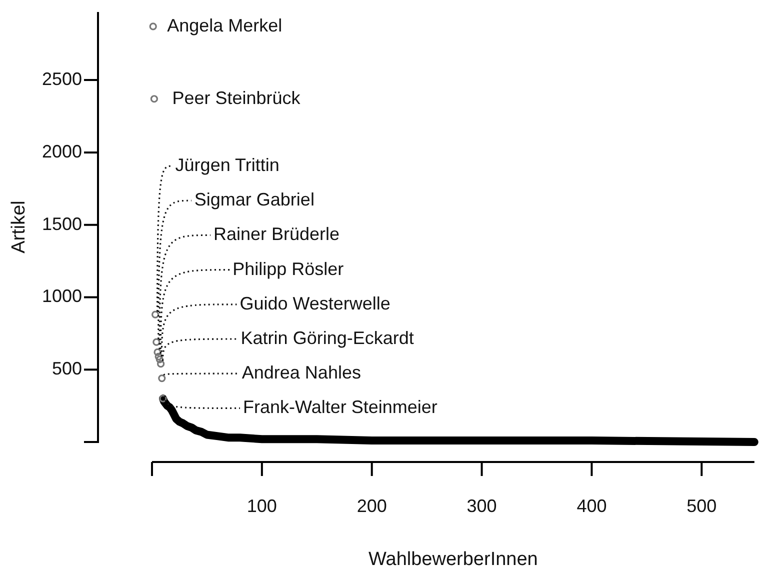 This screenshot has width=760, height=579. I want to click on y-axis-title: Artikel, so click(19, 227).